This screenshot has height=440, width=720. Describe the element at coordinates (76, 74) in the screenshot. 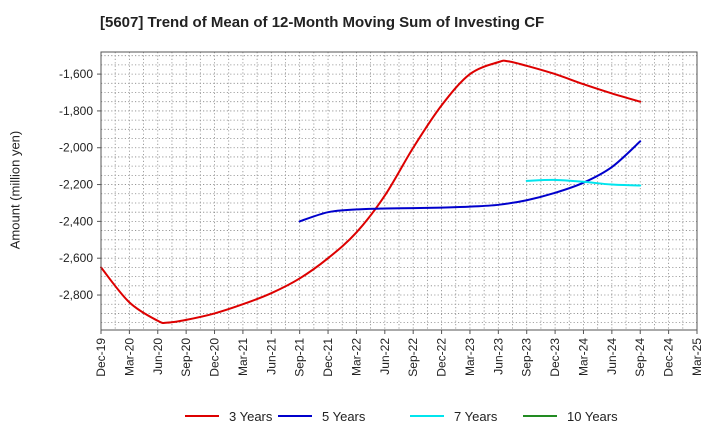

I see `y-tick-label: -1,600` at that location.